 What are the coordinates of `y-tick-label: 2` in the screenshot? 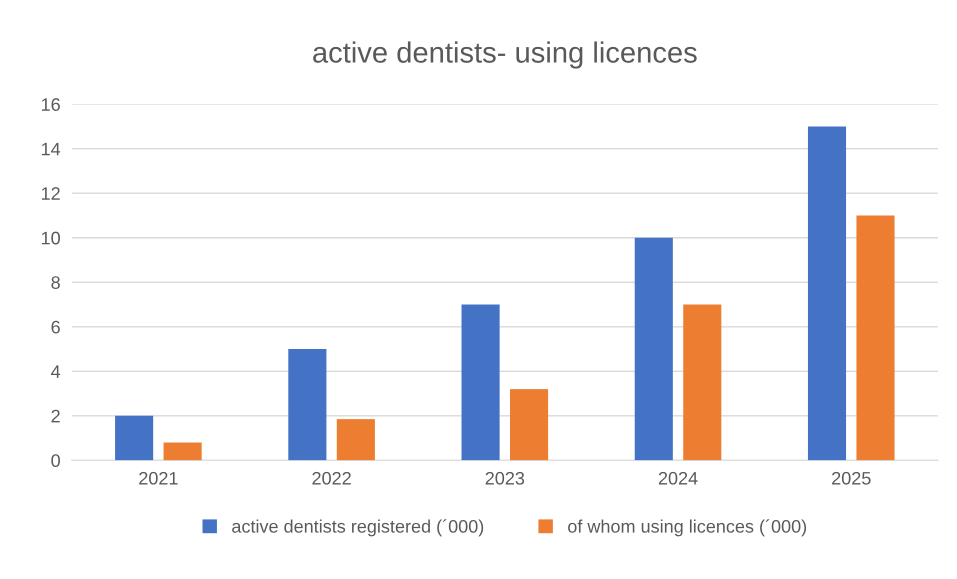 It's located at (56, 416).